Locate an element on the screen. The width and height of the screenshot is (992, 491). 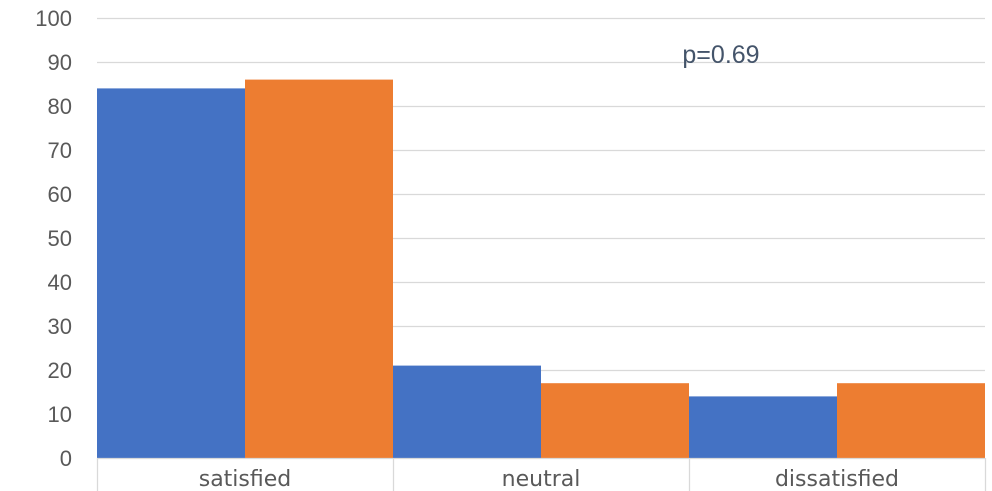
y-tick-label: 70 is located at coordinates (60, 150).